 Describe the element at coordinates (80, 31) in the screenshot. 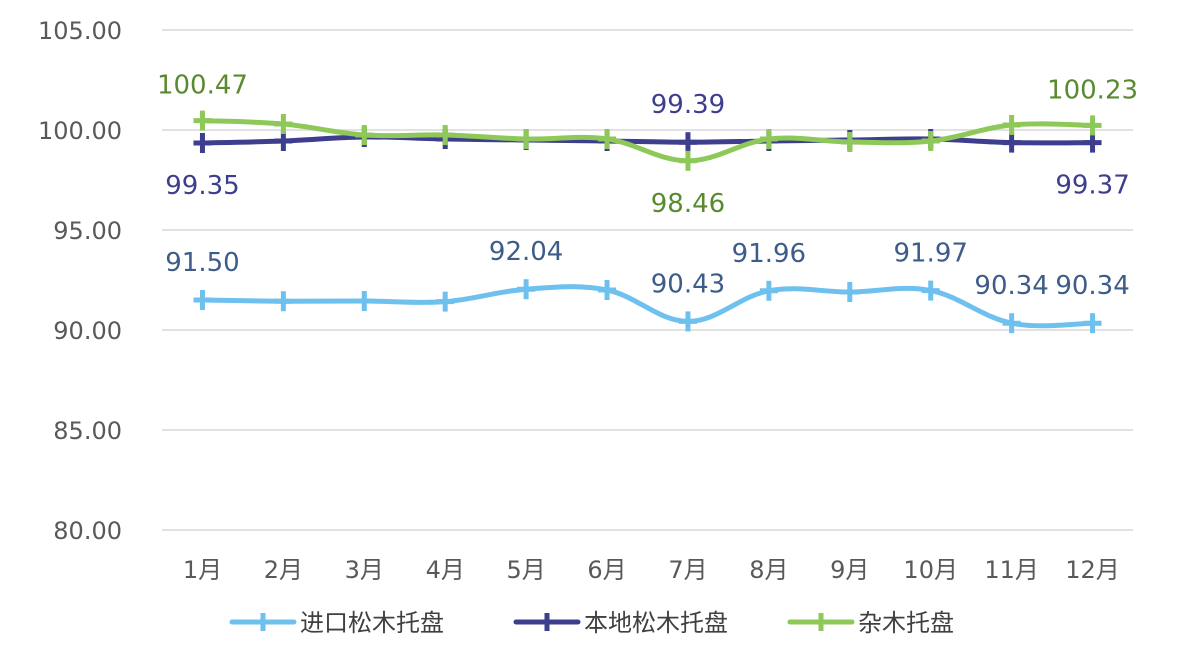

I see `y-tick-label: 105.00` at that location.